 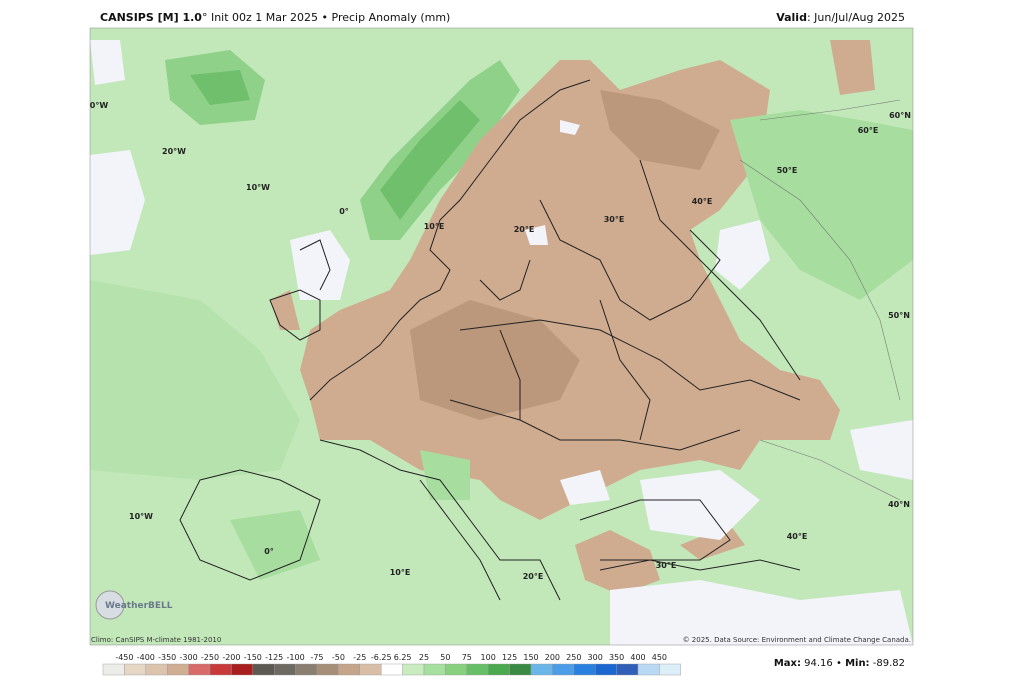 What do you see at coordinates (552, 657) in the screenshot?
I see `legend-label: 200` at bounding box center [552, 657].